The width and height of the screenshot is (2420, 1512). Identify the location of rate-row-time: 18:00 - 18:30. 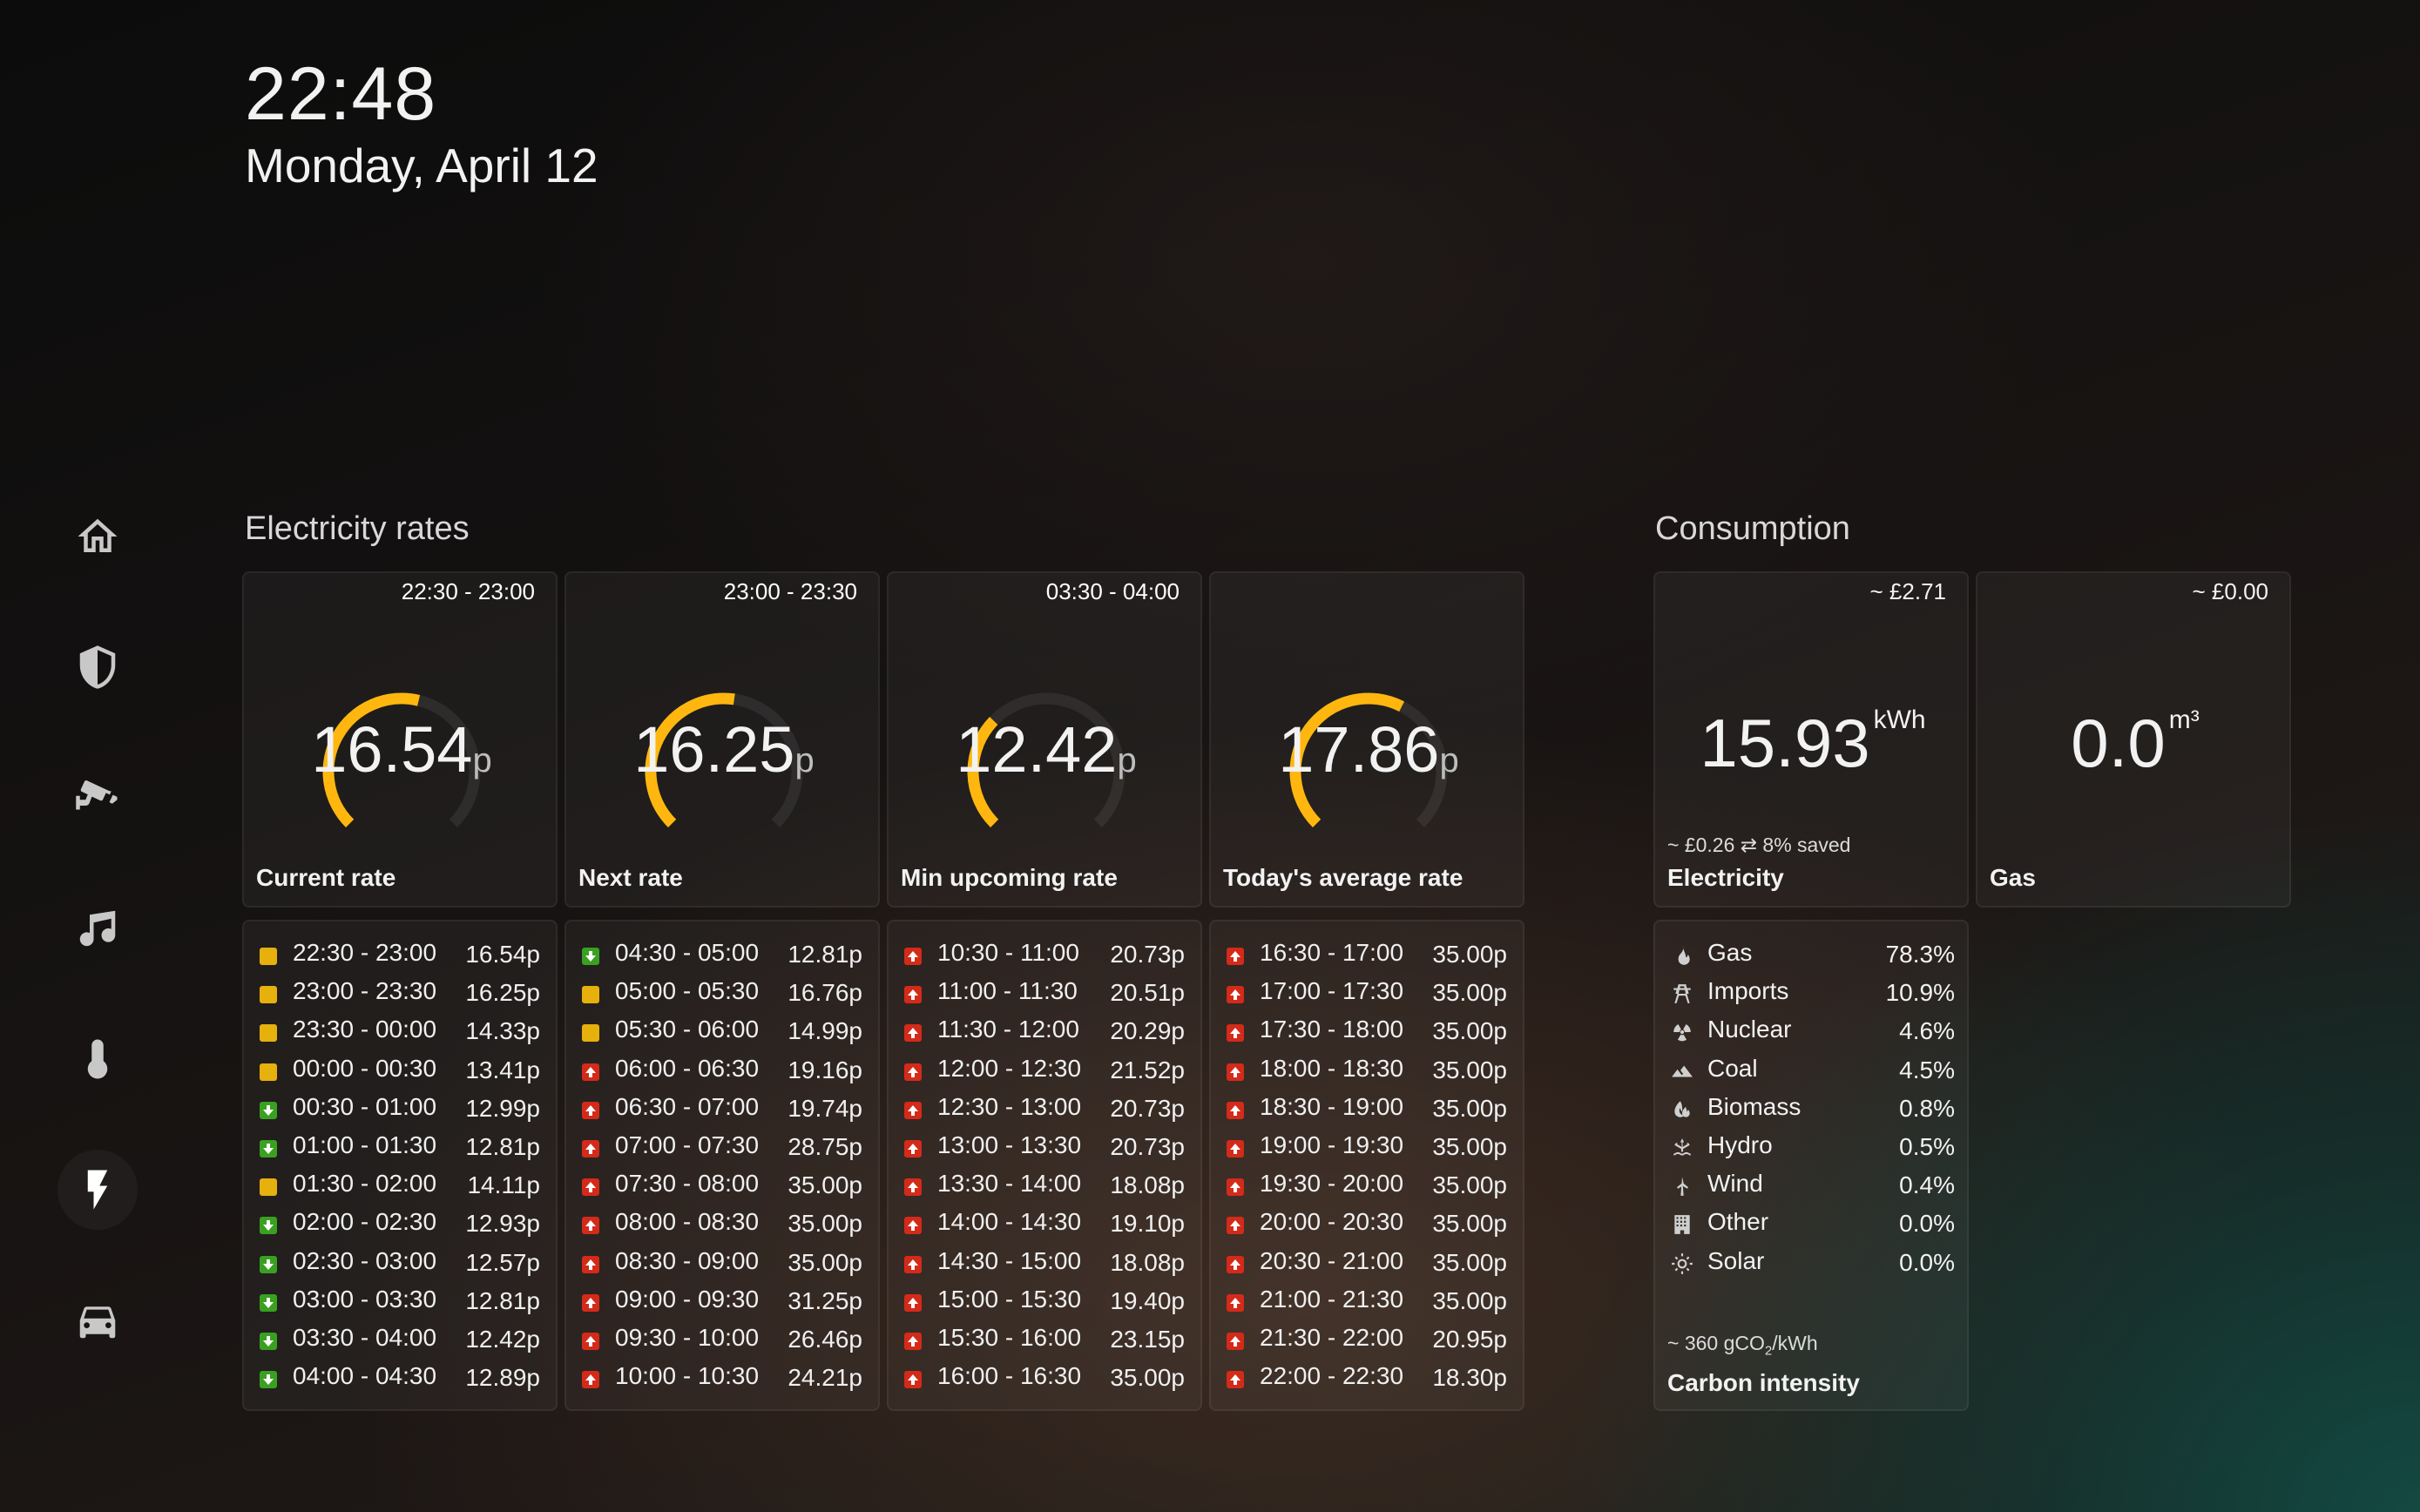
(1332, 1068).